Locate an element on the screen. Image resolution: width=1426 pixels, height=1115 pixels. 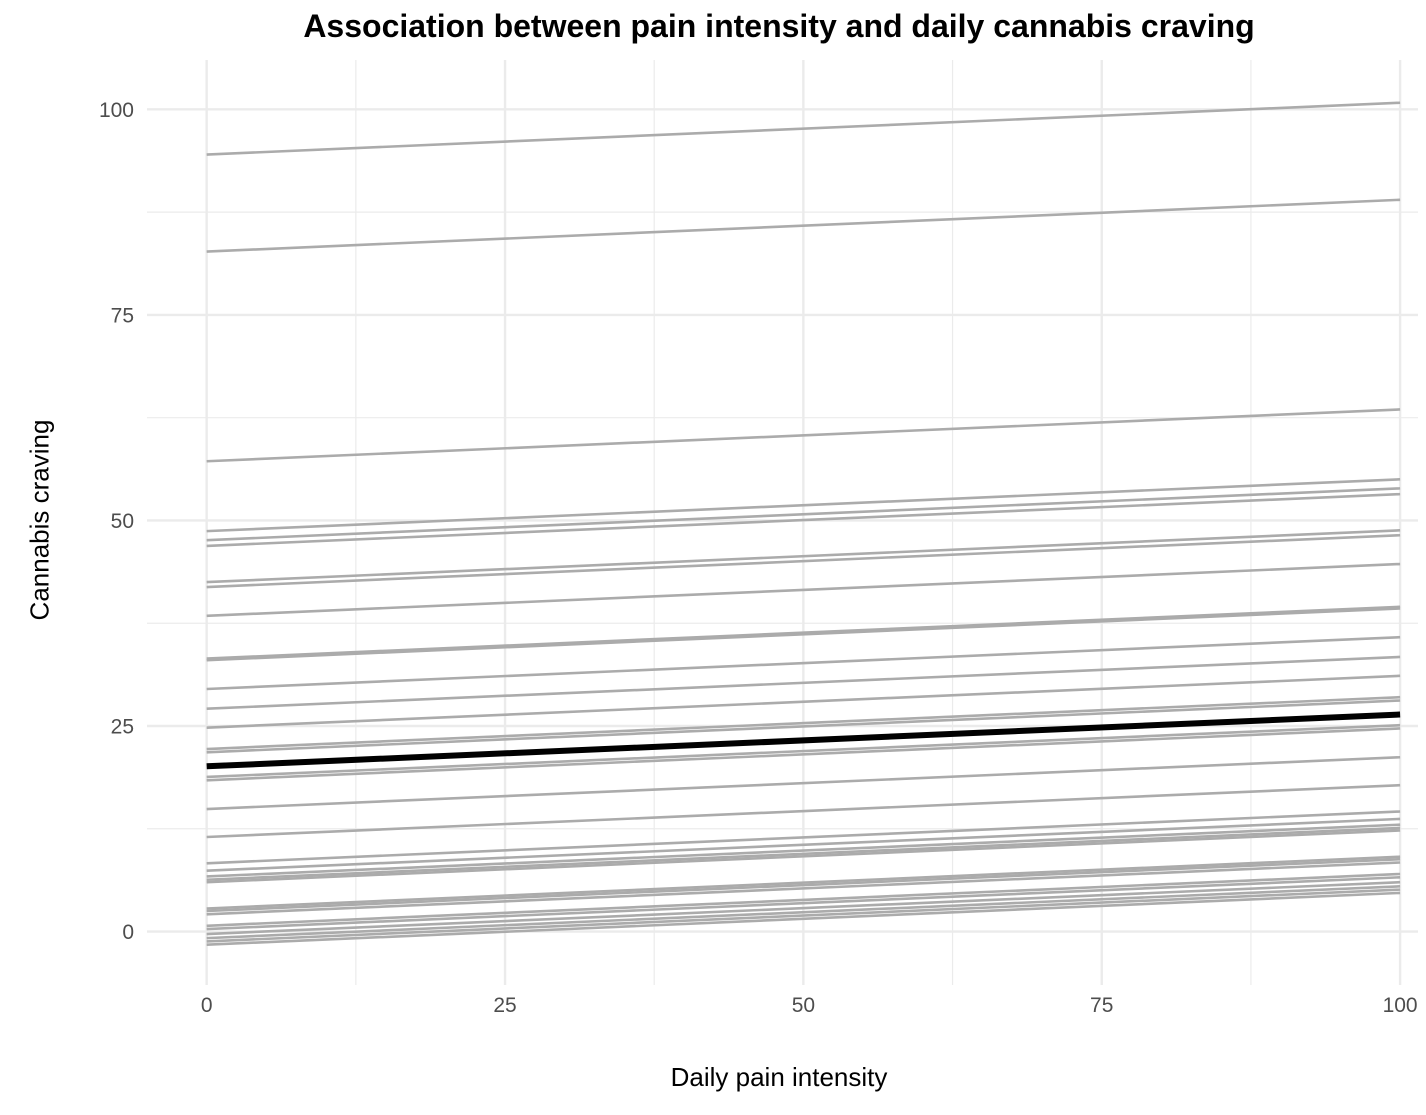
x-axis-label: Daily pain intensity is located at coordinates (779, 1077).